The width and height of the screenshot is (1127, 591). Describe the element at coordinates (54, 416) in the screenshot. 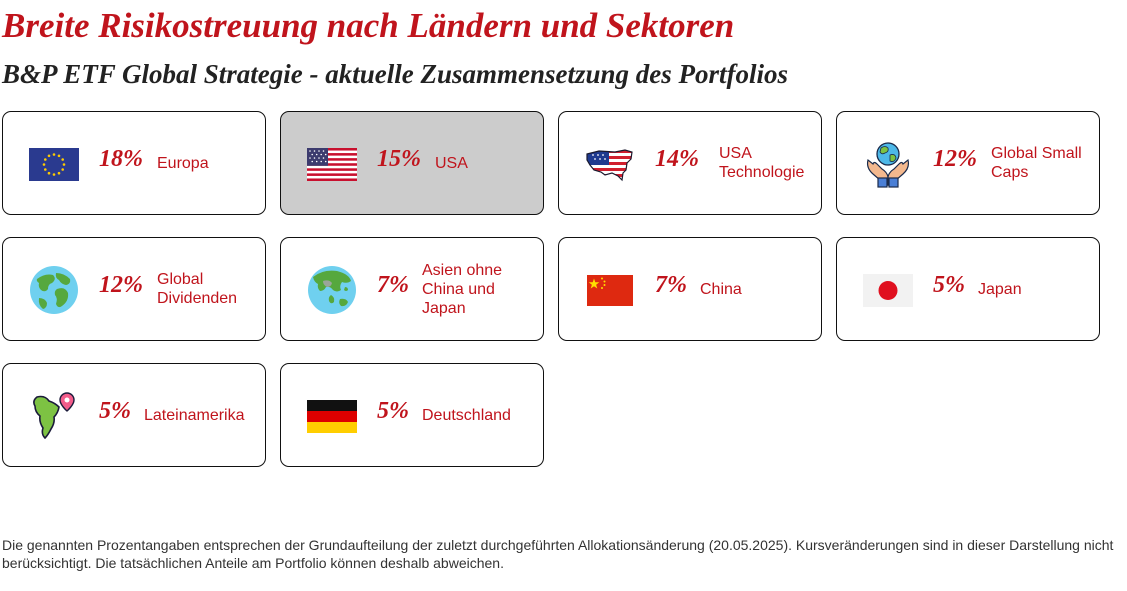

I see `latin-america-map-icon` at that location.